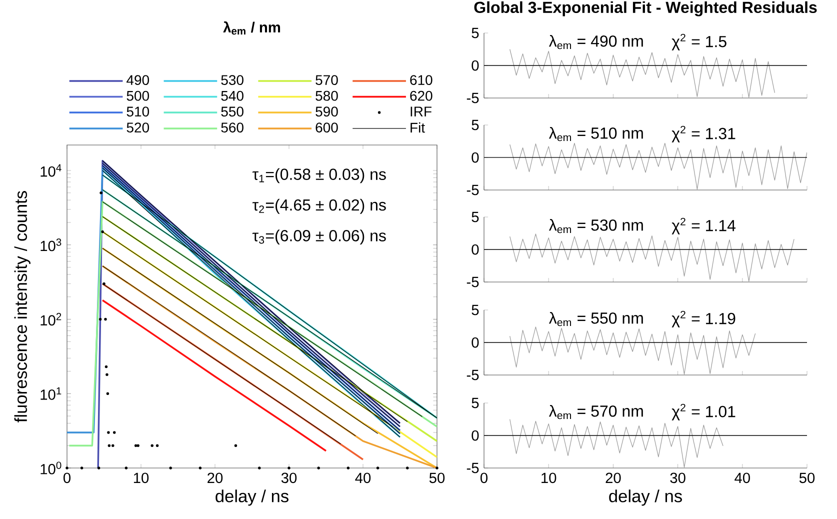 This screenshot has height=519, width=837. What do you see at coordinates (232, 95) in the screenshot?
I see `legend-label: 540` at bounding box center [232, 95].